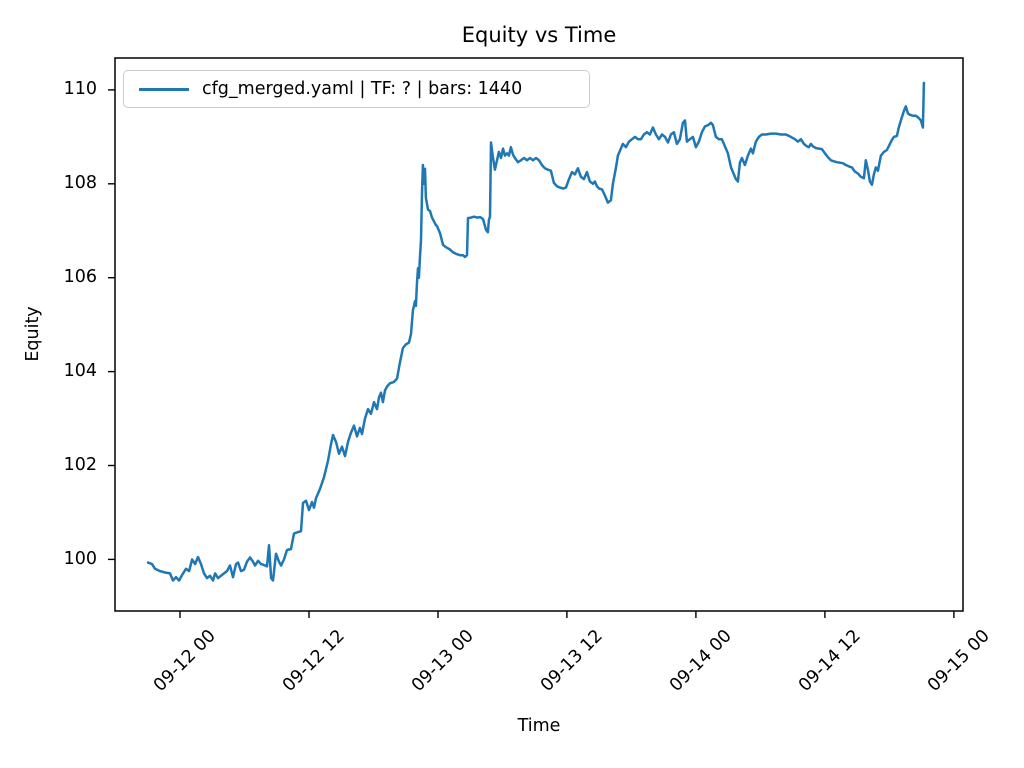  Describe the element at coordinates (80, 277) in the screenshot. I see `y-tick-label: 106` at that location.